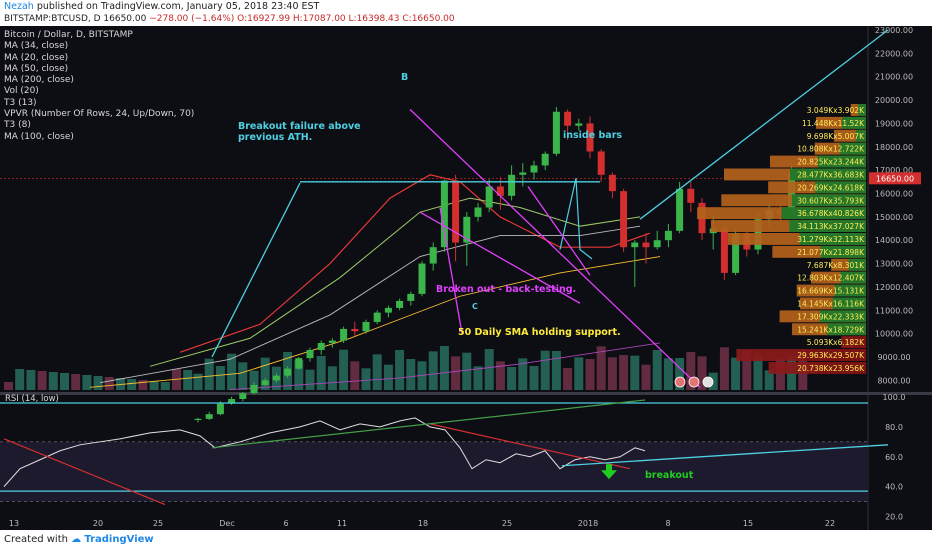 This screenshot has height=550, width=932. I want to click on vpvr-row-label: 11.448Kx11.52K, so click(833, 123).